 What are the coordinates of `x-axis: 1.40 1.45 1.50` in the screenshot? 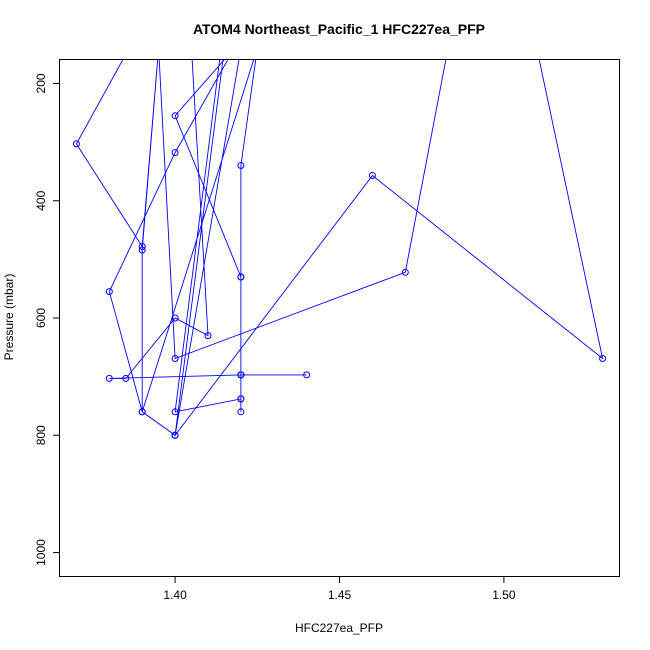 It's located at (339, 589).